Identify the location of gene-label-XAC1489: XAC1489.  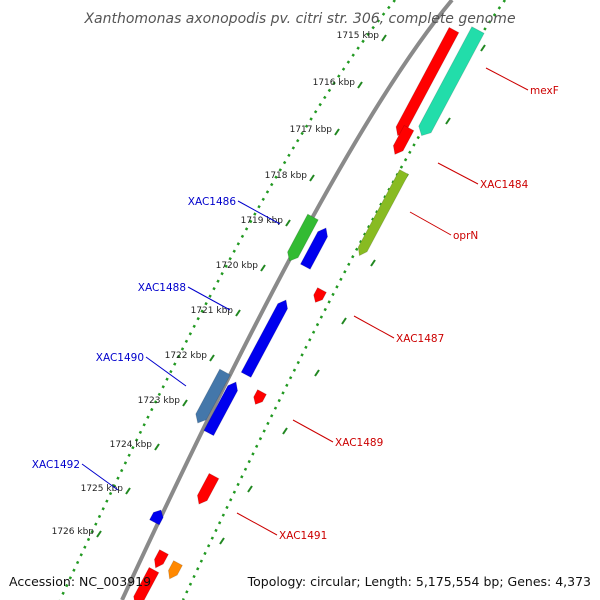
(359, 443).